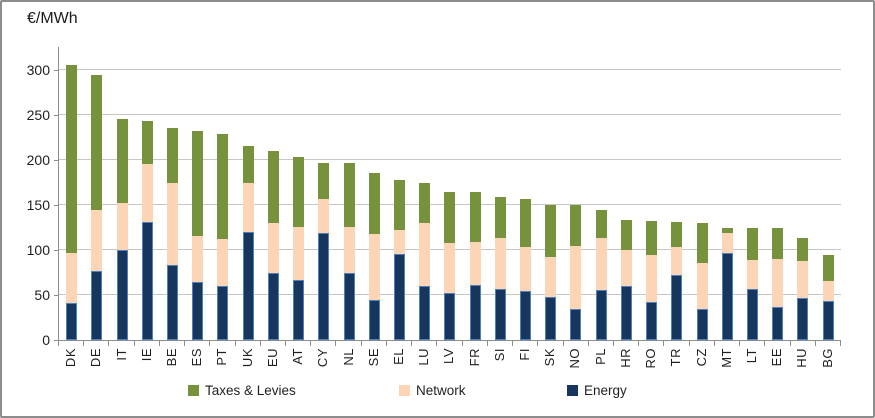 The image size is (875, 418). Describe the element at coordinates (146, 366) in the screenshot. I see `x-label-slot: IE` at that location.